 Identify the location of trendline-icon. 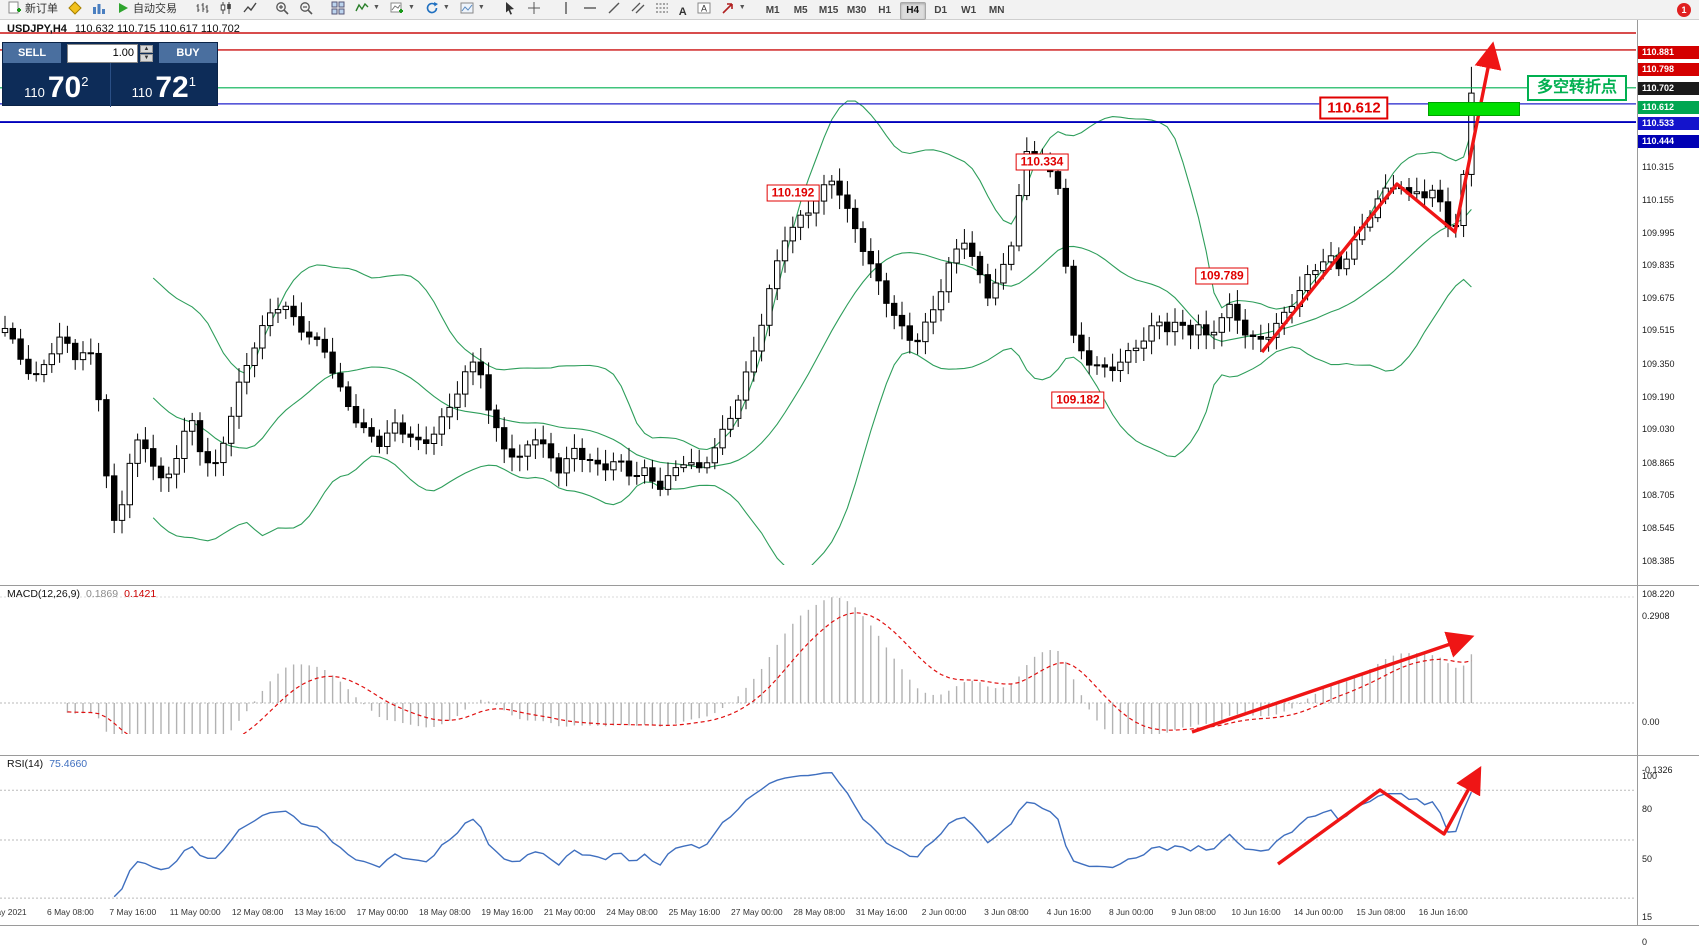
(614, 9).